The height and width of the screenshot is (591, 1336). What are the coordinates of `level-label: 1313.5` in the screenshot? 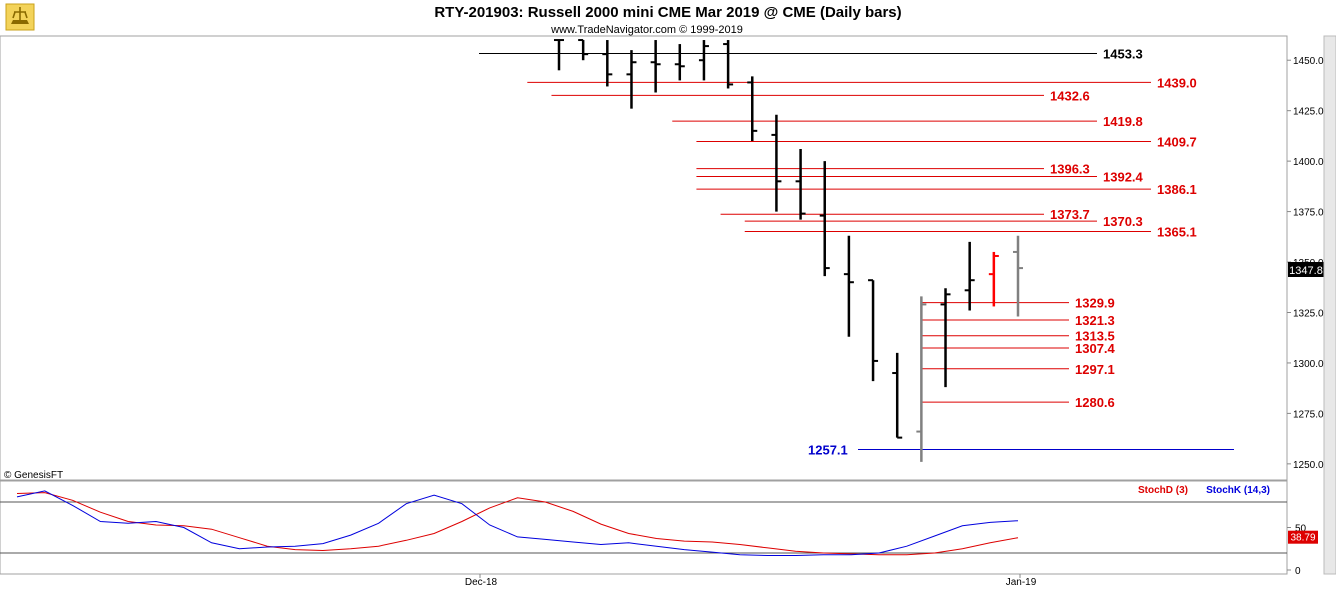 It's located at (1095, 336).